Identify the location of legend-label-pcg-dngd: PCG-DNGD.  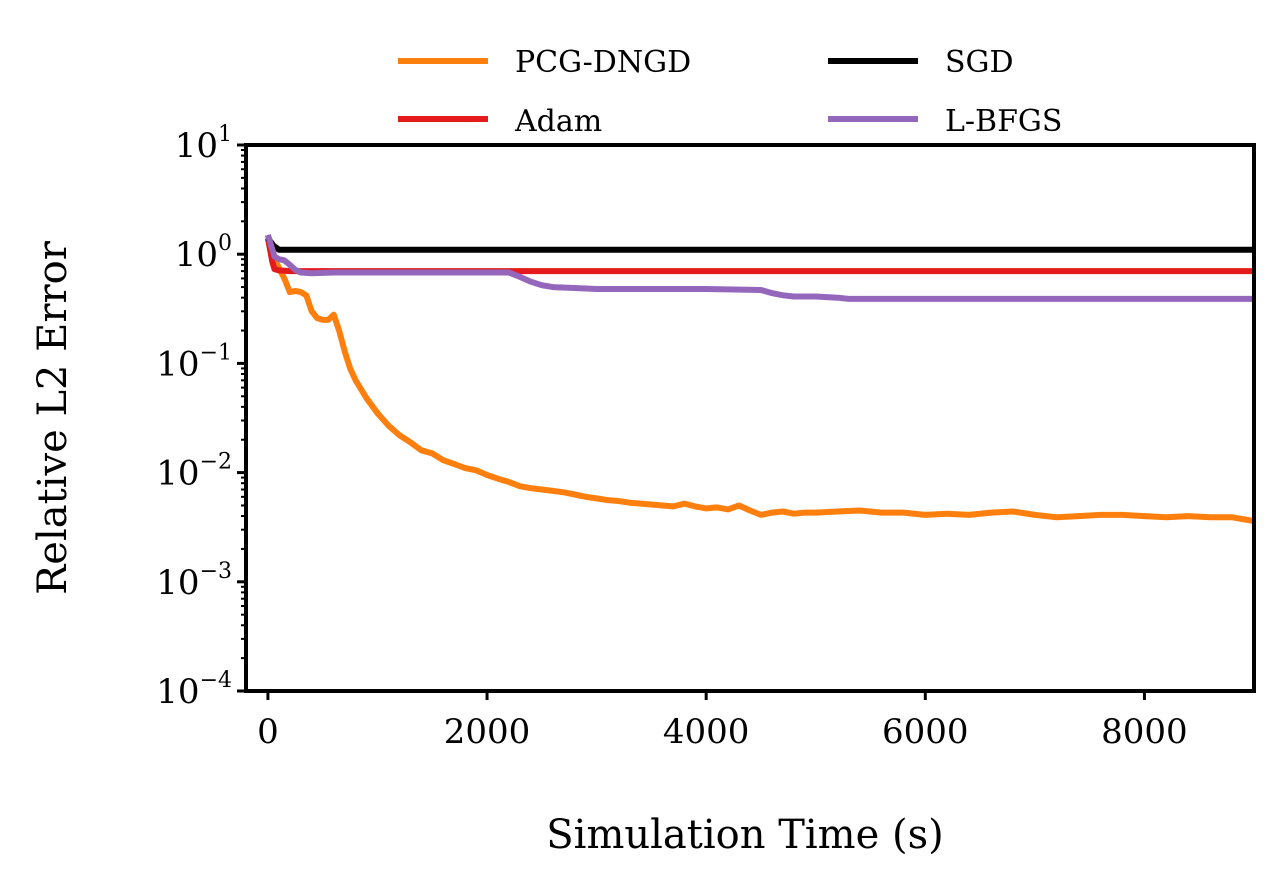
(603, 62).